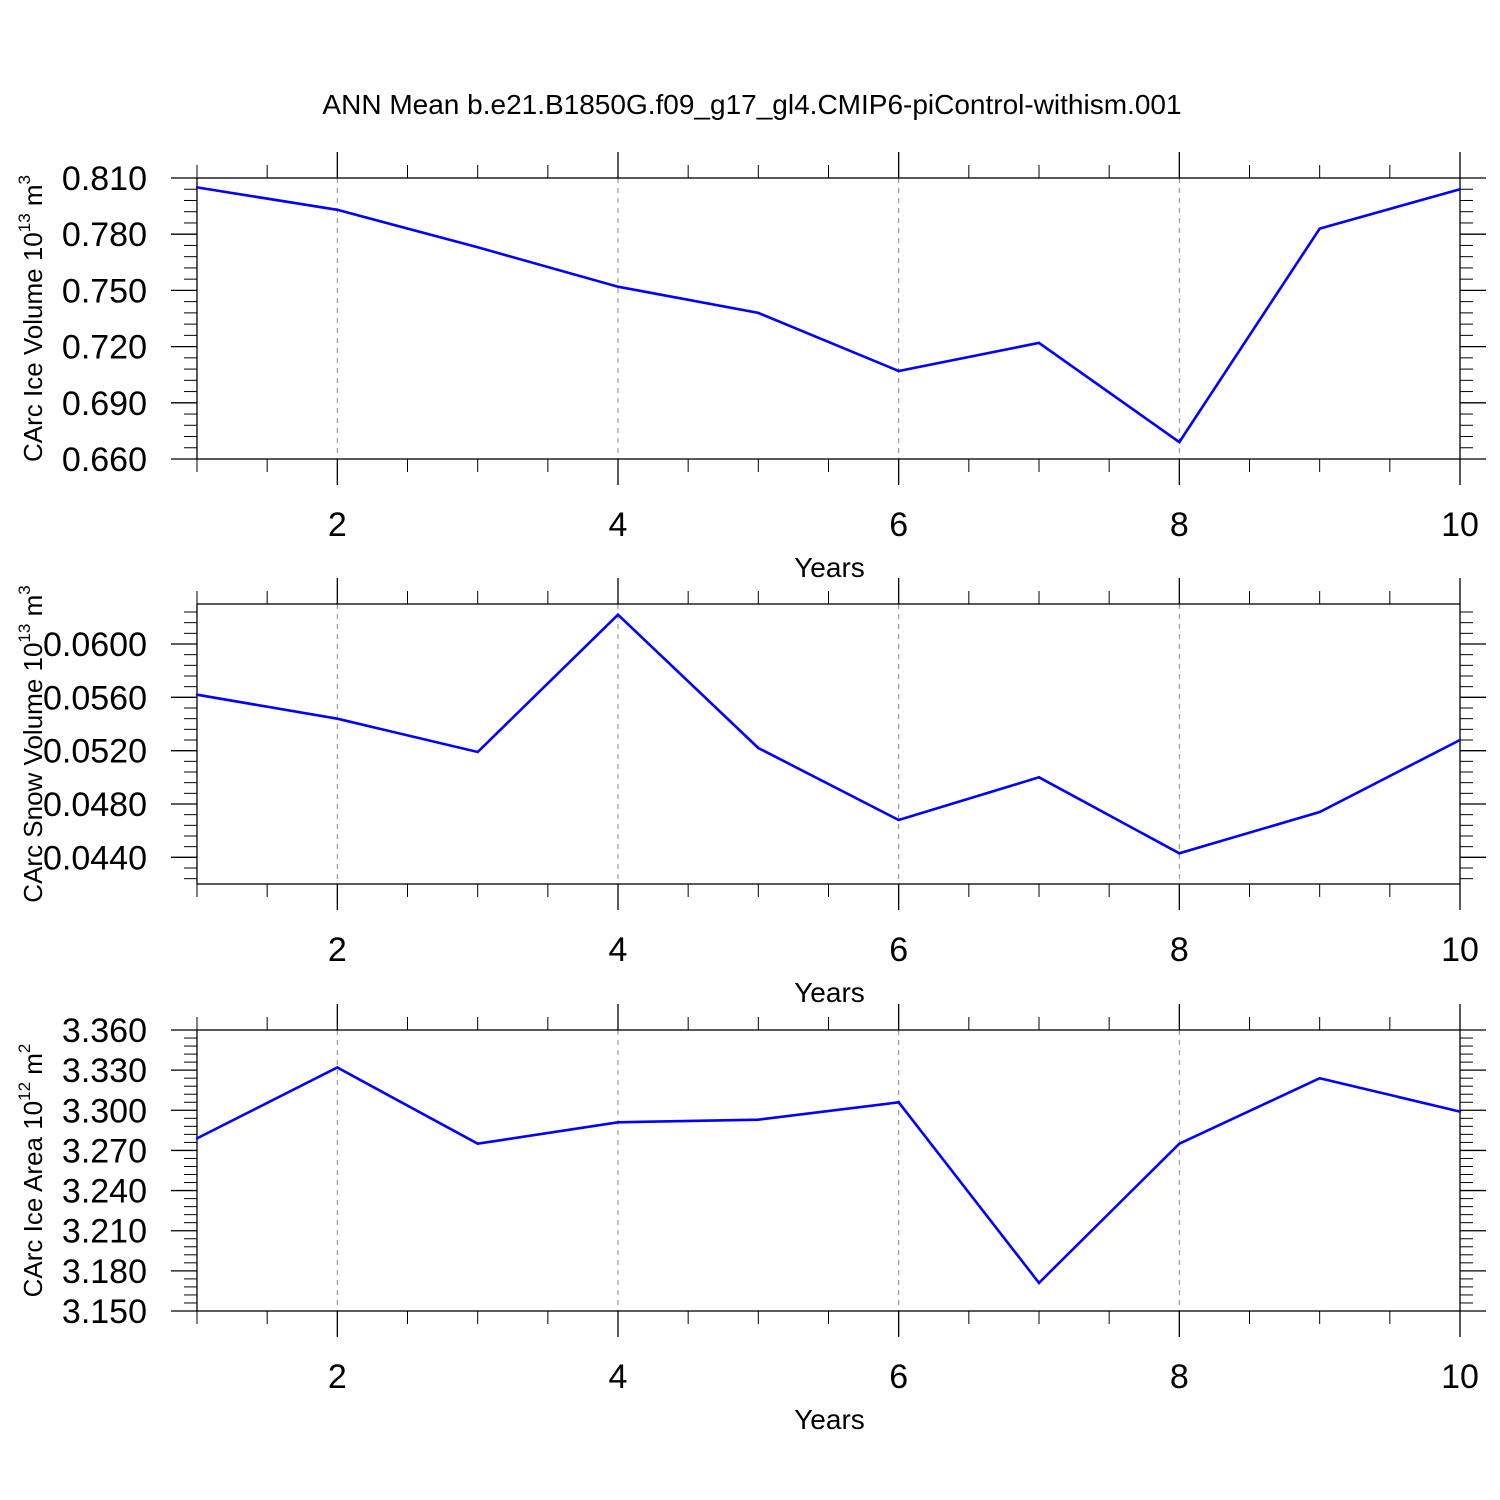 This screenshot has height=1500, width=1500. Describe the element at coordinates (104, 1272) in the screenshot. I see `y-tick-label: 3.180` at that location.